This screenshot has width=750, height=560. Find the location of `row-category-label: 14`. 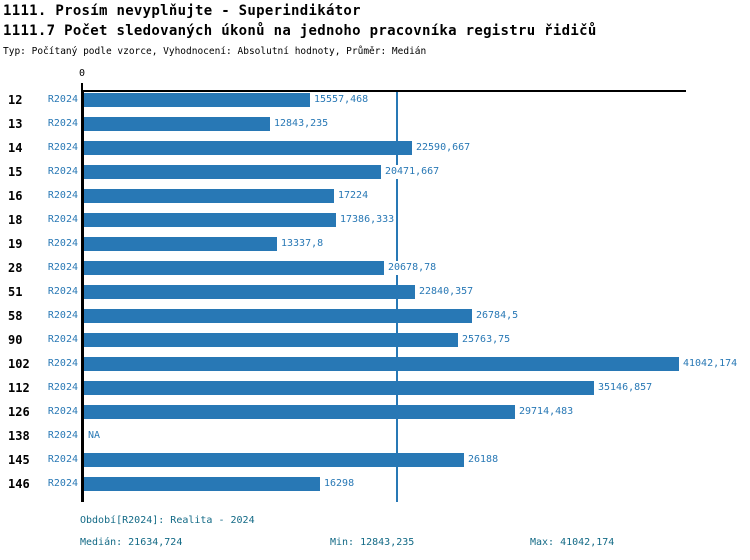

row-category-label: 14 is located at coordinates (15, 148).